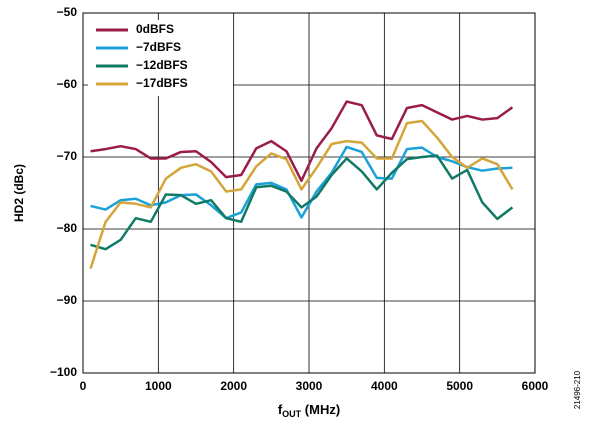  Describe the element at coordinates (309, 386) in the screenshot. I see `x-tick-label: 3000` at that location.